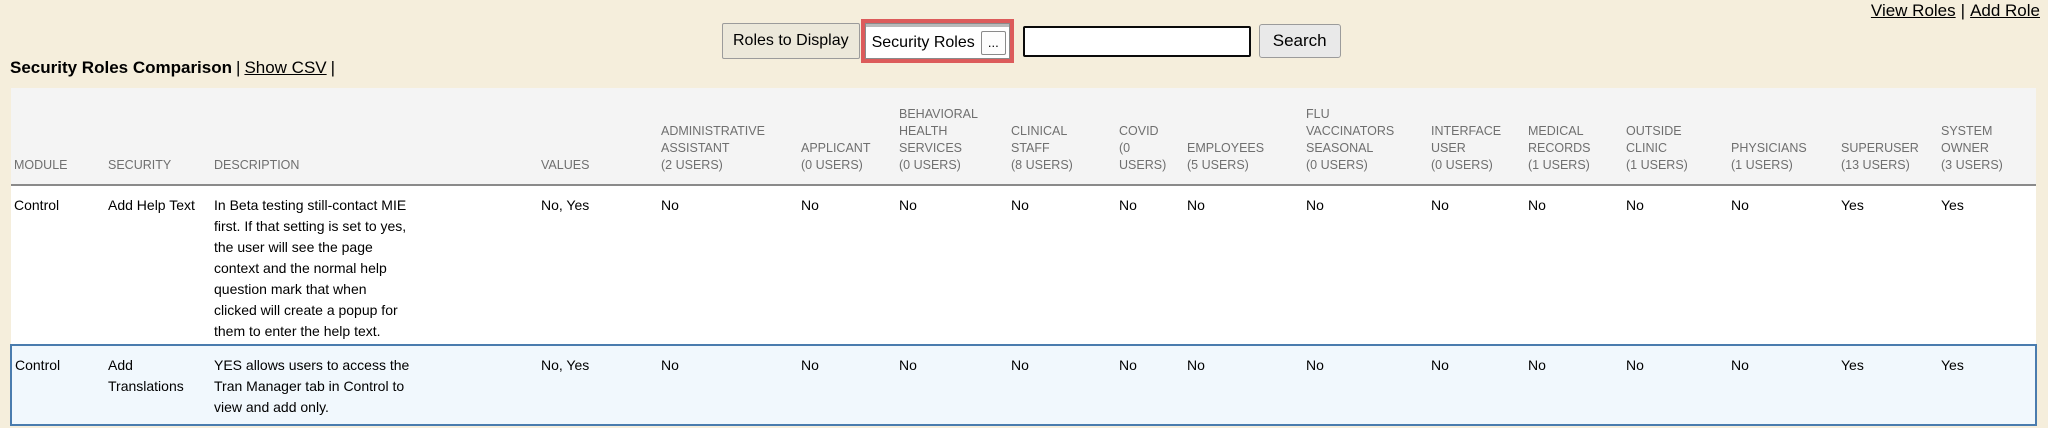 This screenshot has width=2048, height=428. Describe the element at coordinates (923, 42) in the screenshot. I see `roles-picker-value: Security Roles` at that location.